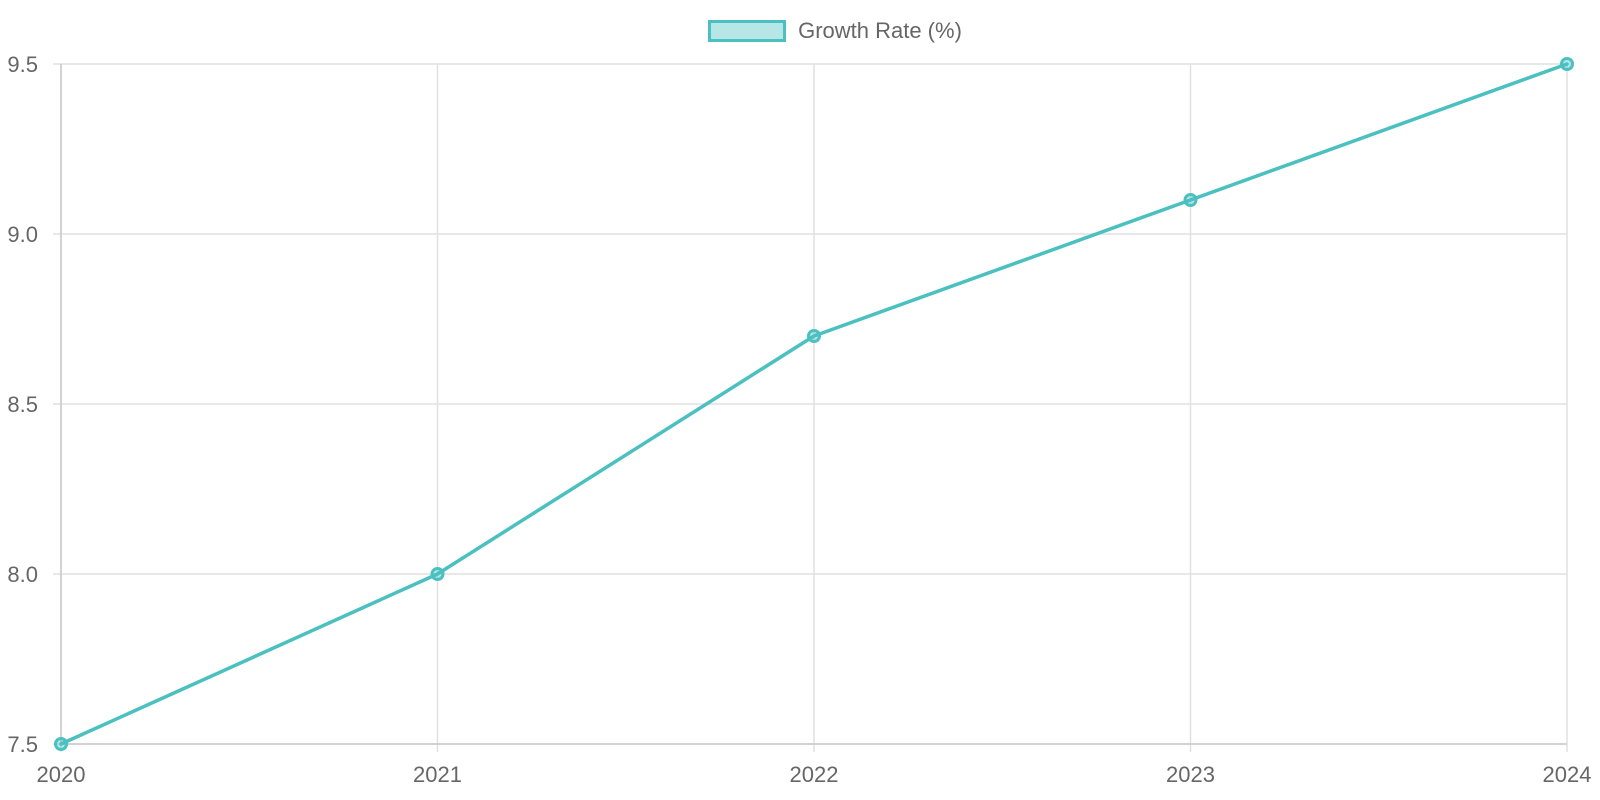  I want to click on legend-item-growth-rate: Growth Rate (%), so click(800, 31).